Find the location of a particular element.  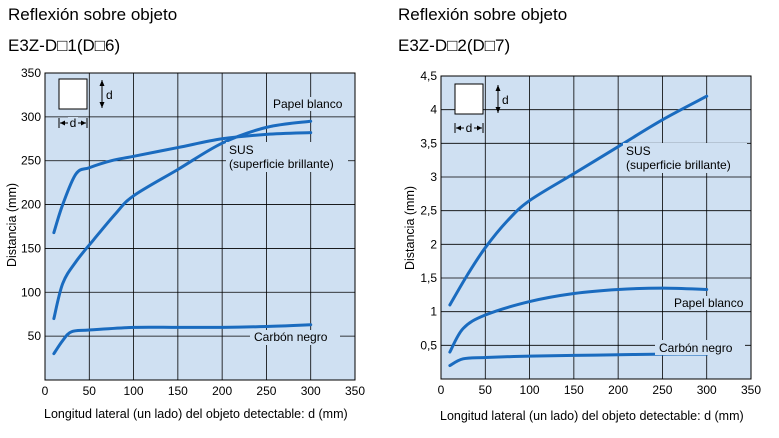

chart-left-dim-arrow-right is located at coordinates (83, 123).